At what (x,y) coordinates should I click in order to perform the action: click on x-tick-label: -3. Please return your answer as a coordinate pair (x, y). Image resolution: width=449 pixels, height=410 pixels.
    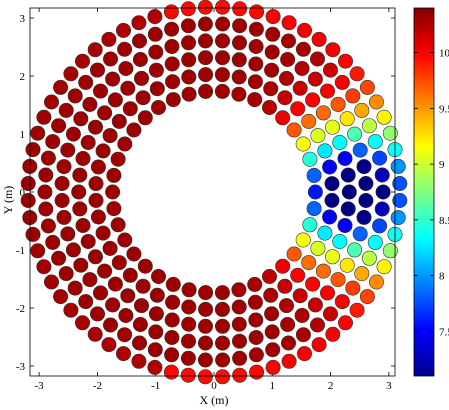
    Looking at the image, I should click on (40, 386).